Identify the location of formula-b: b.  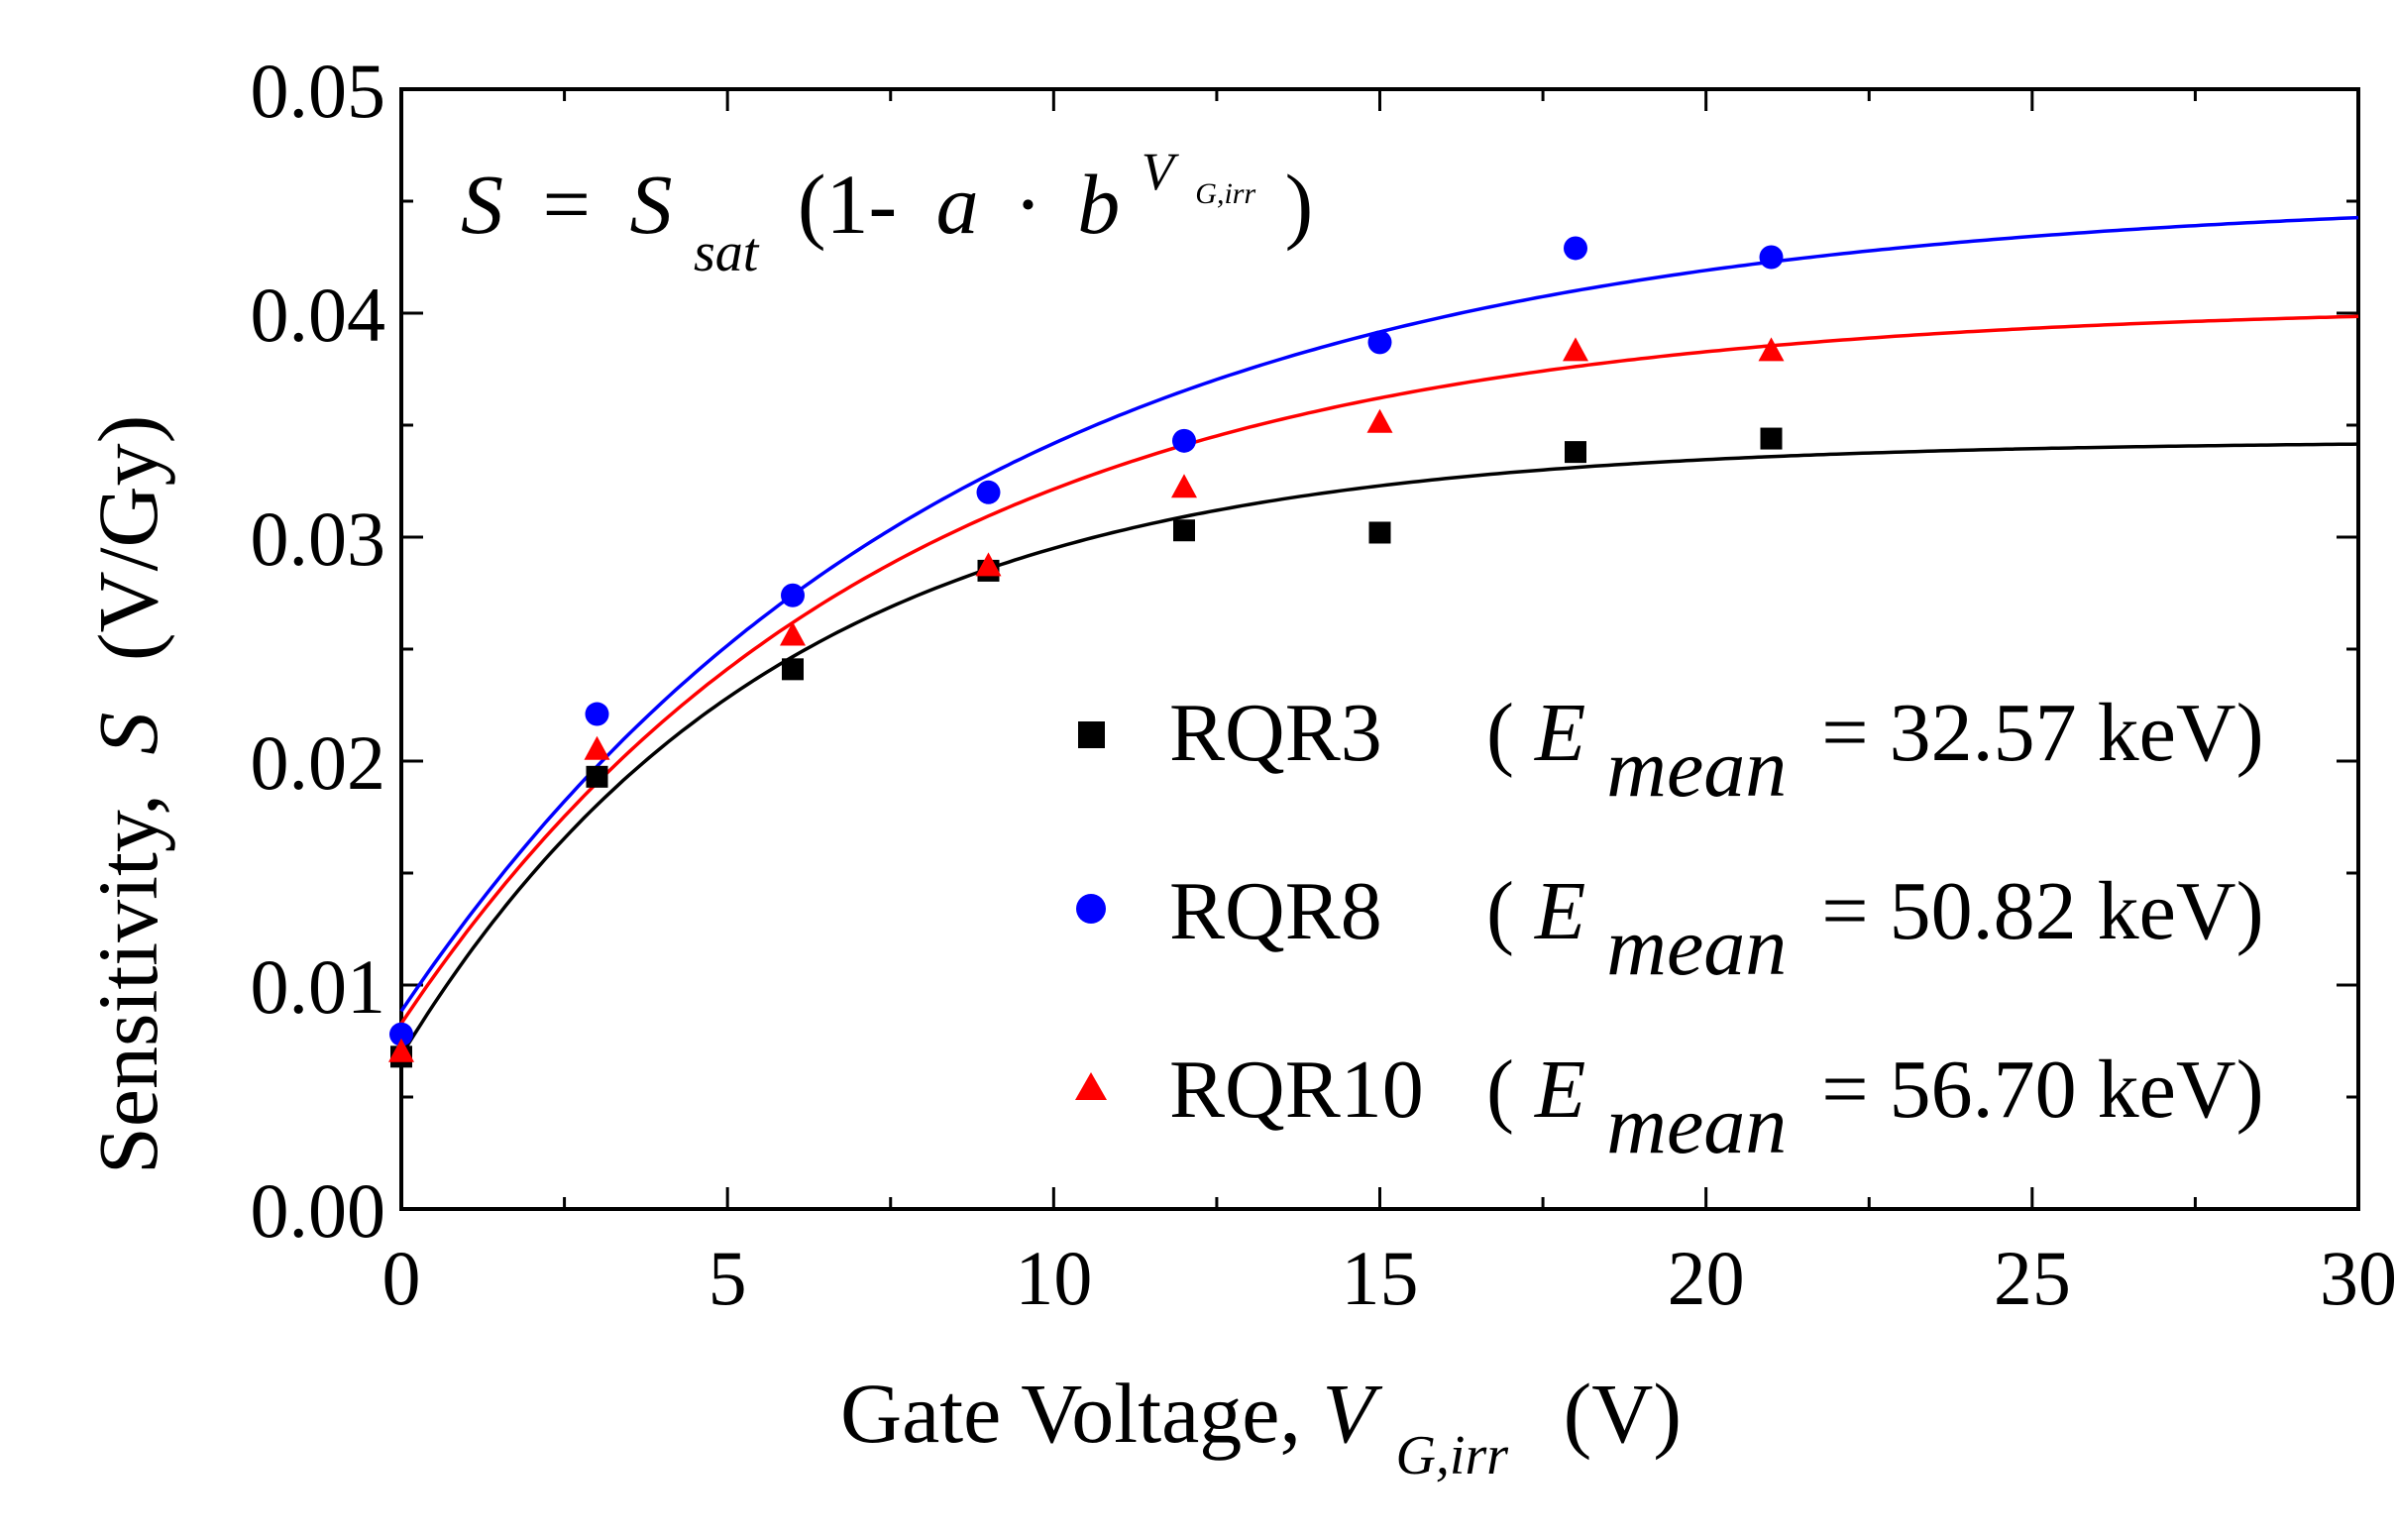
(1098, 204).